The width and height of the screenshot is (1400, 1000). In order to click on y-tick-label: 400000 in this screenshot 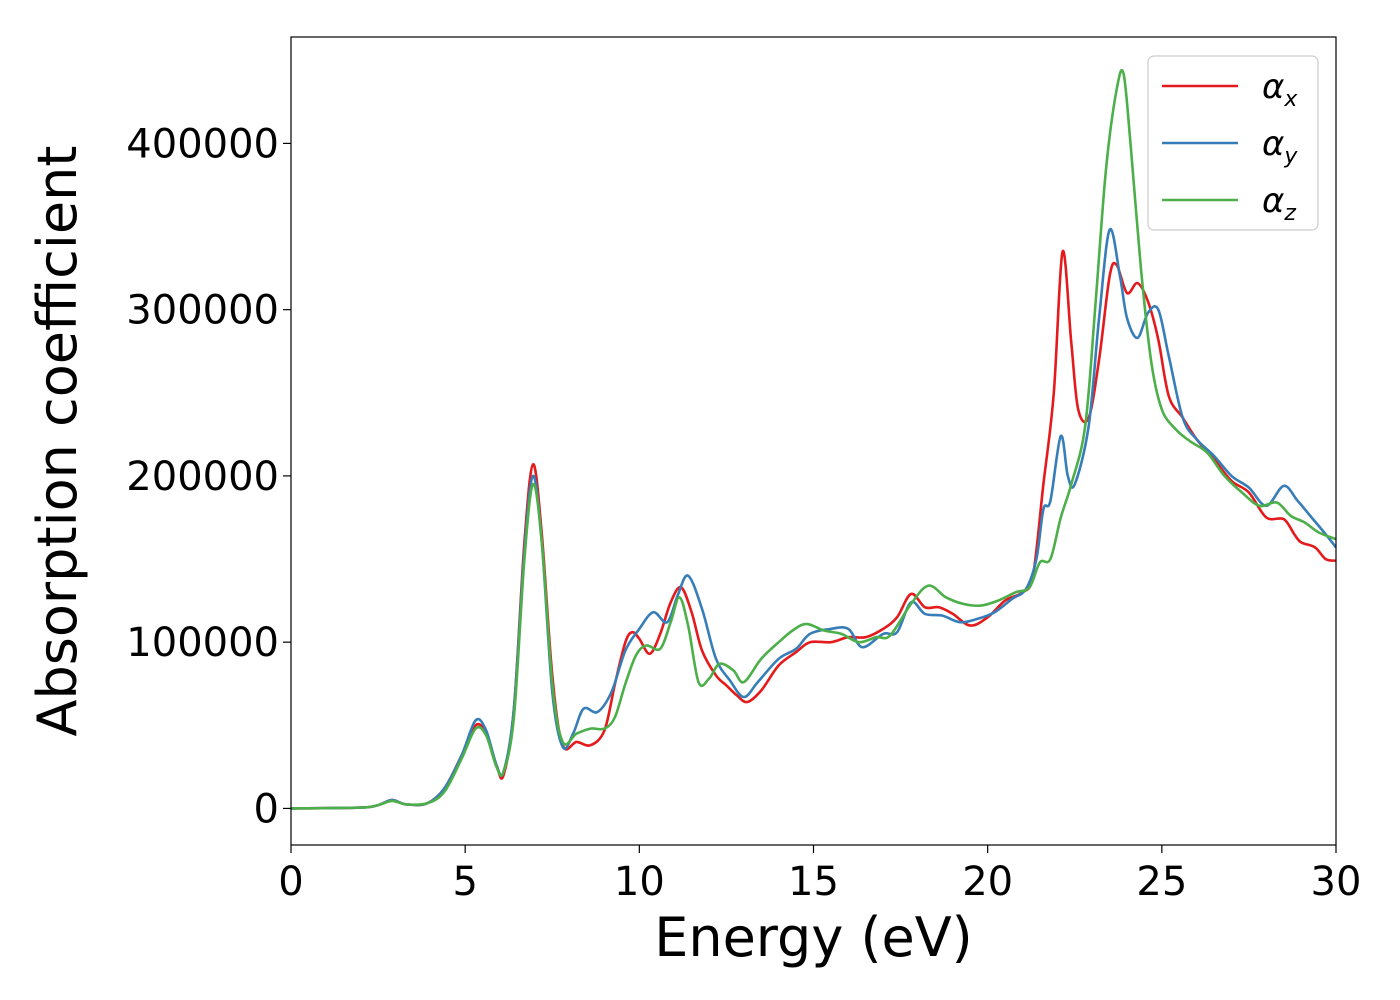, I will do `click(202, 144)`.